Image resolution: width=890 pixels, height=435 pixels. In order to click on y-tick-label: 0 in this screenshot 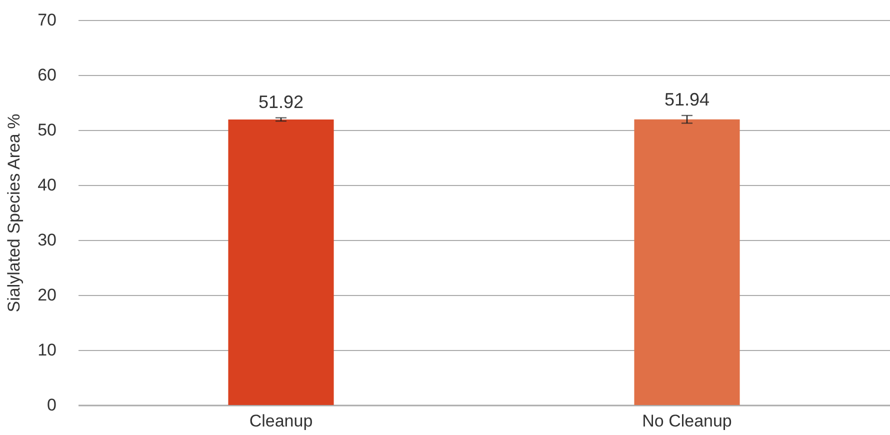, I will do `click(51, 405)`.